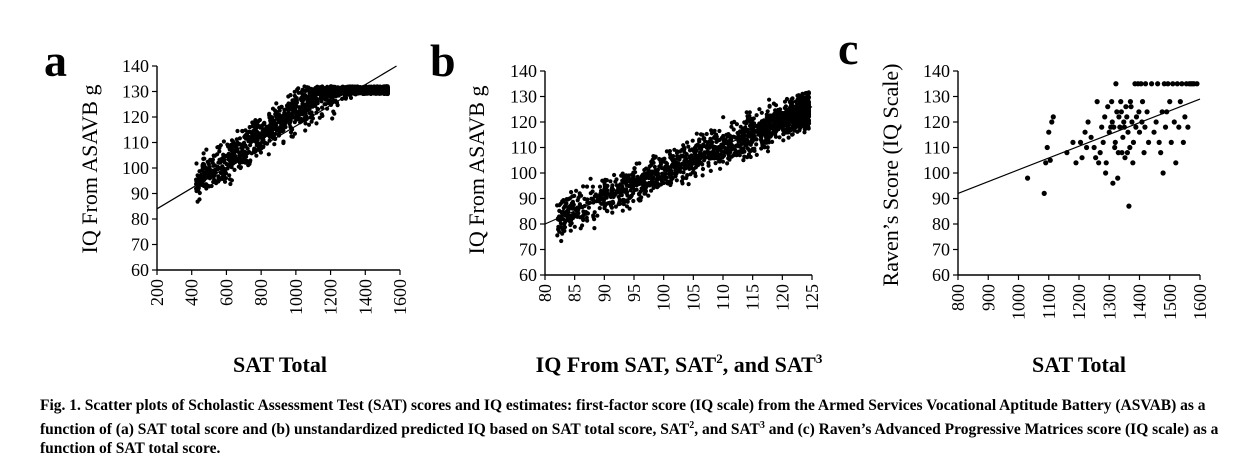 The width and height of the screenshot is (1239, 468). I want to click on y-tick-label: 140, so click(135, 66).